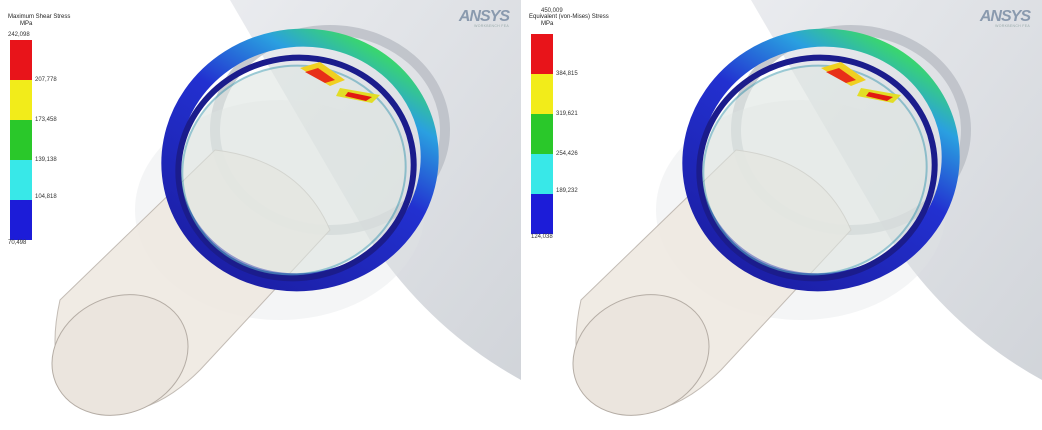 This screenshot has width=1042, height=430. What do you see at coordinates (46, 120) in the screenshot?
I see `legend-label: 173,458` at bounding box center [46, 120].